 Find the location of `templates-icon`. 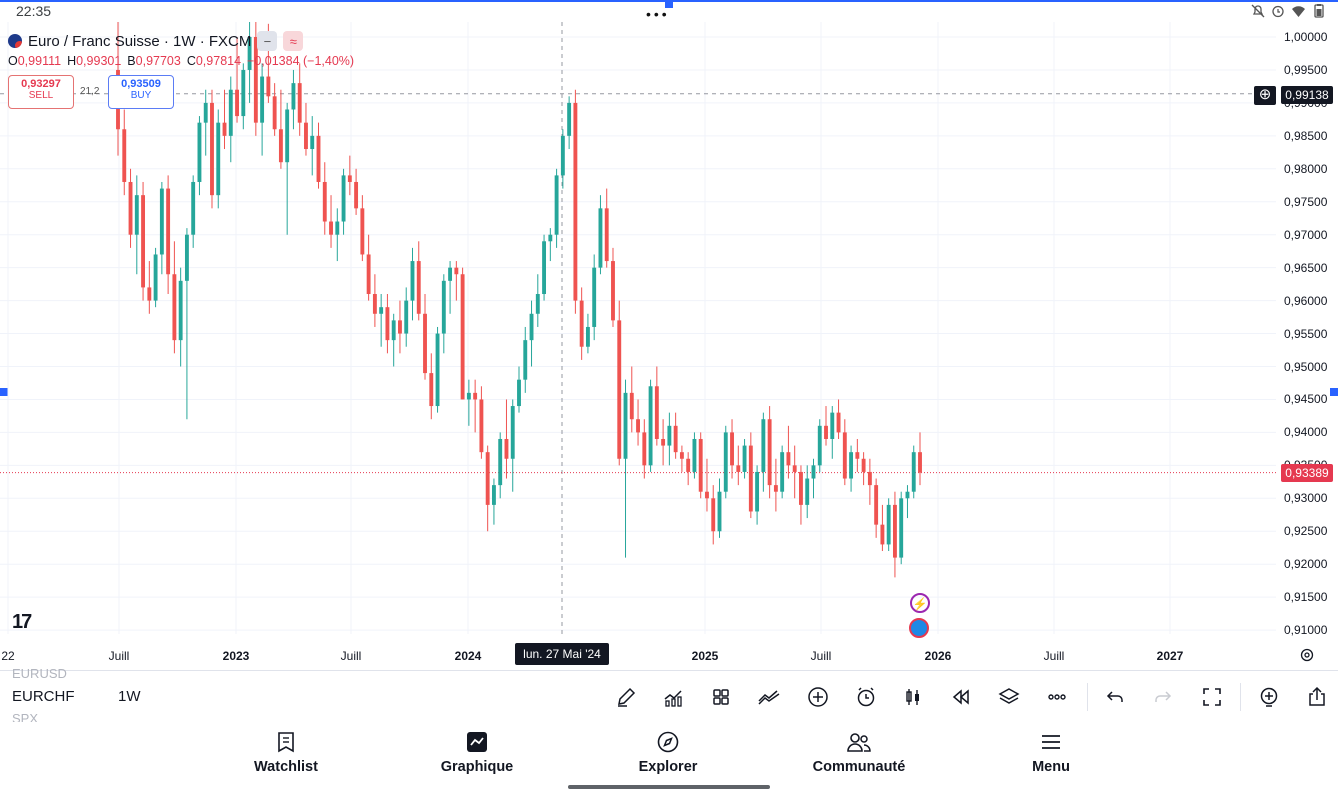

templates-icon is located at coordinates (721, 697).